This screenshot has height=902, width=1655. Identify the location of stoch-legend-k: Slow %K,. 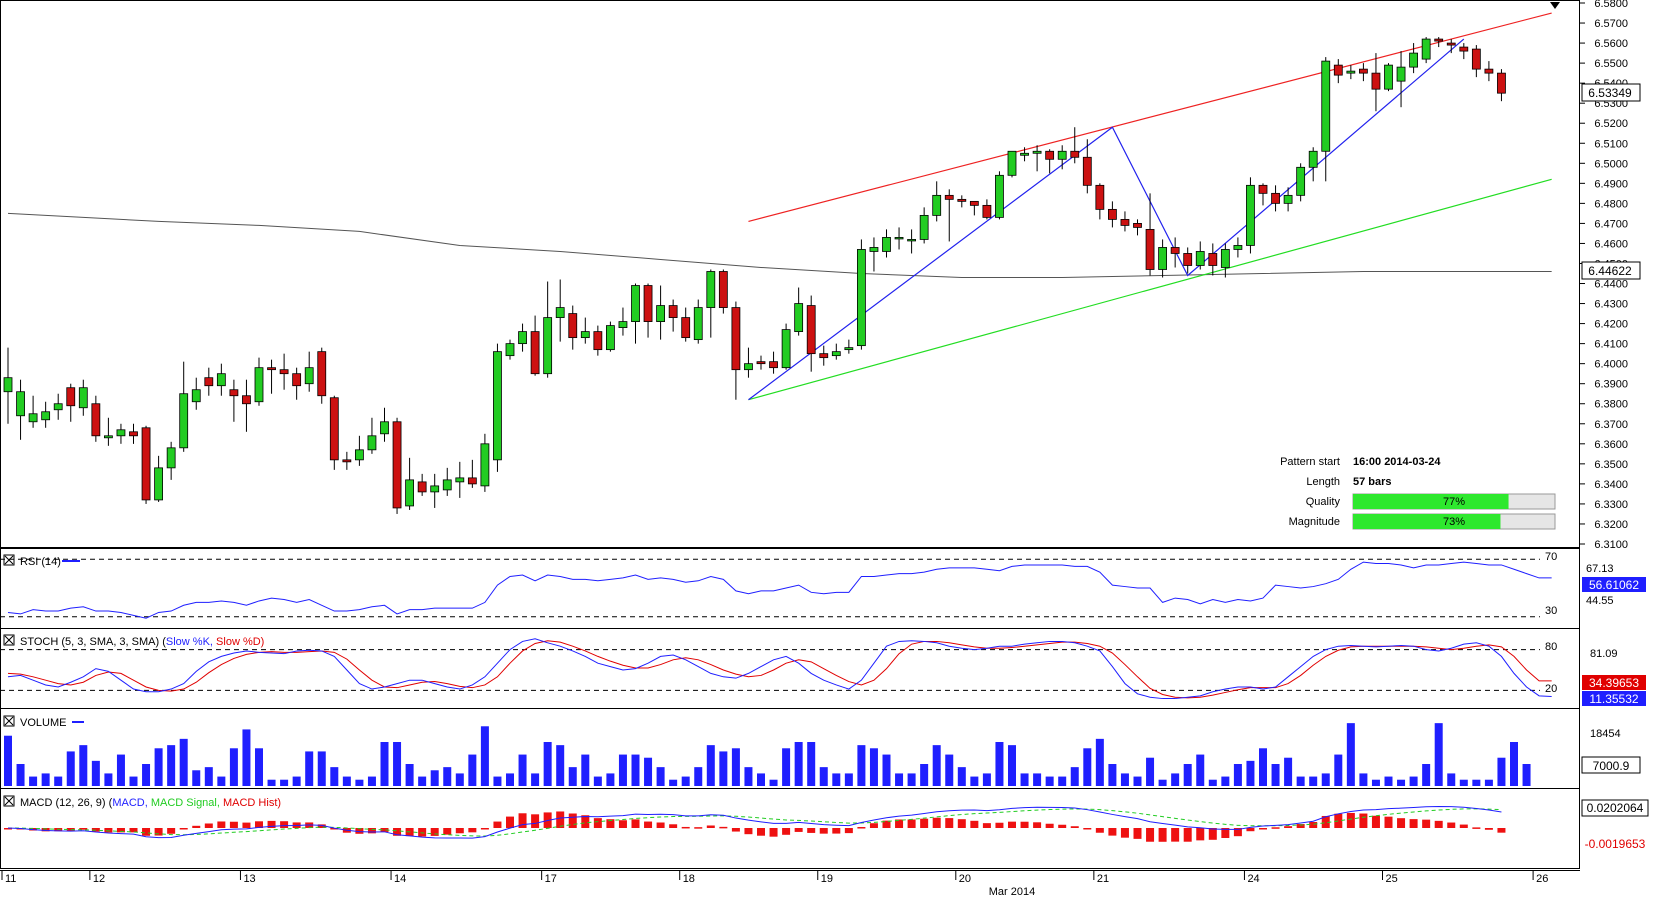
(189, 642).